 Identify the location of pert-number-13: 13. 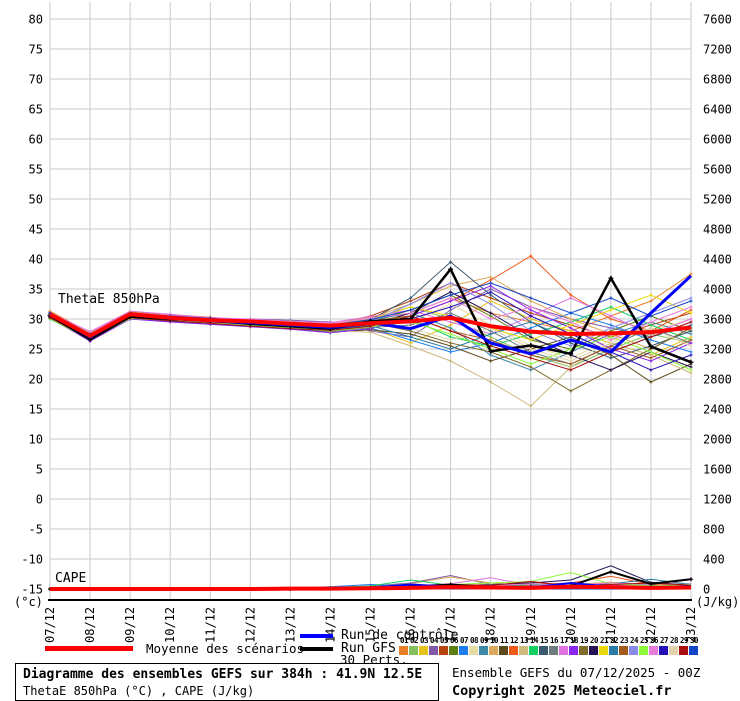
(524, 640).